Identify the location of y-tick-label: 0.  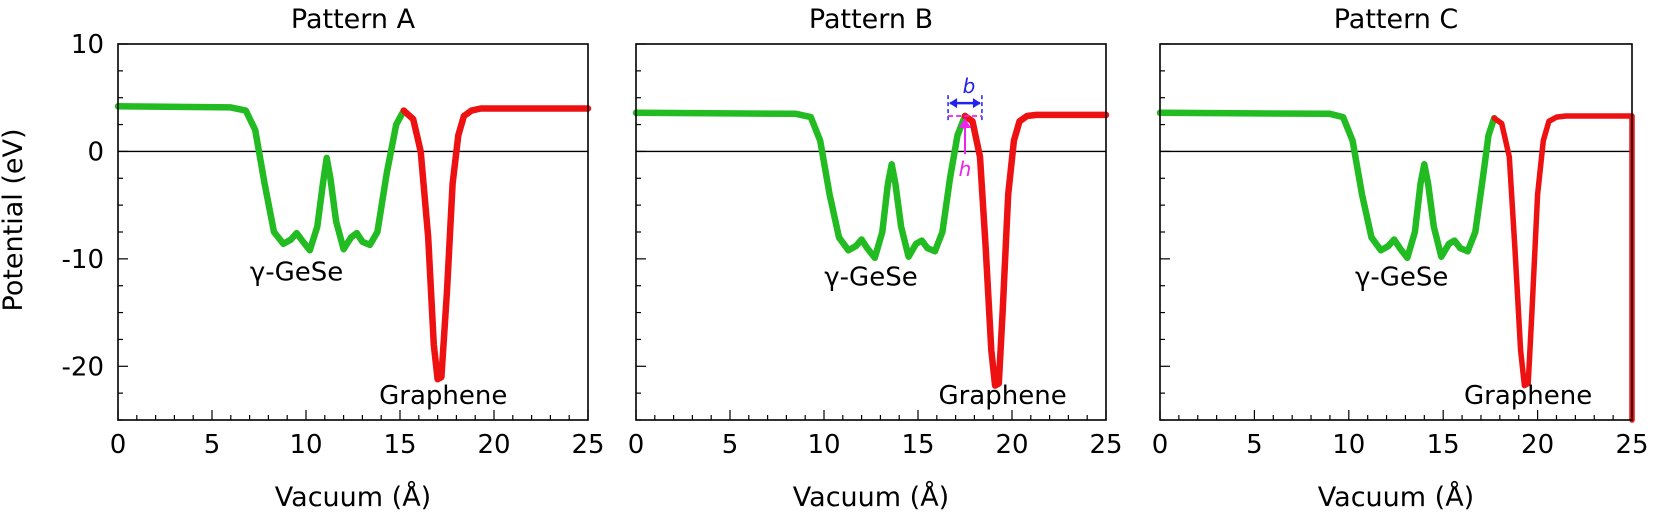
(95, 152).